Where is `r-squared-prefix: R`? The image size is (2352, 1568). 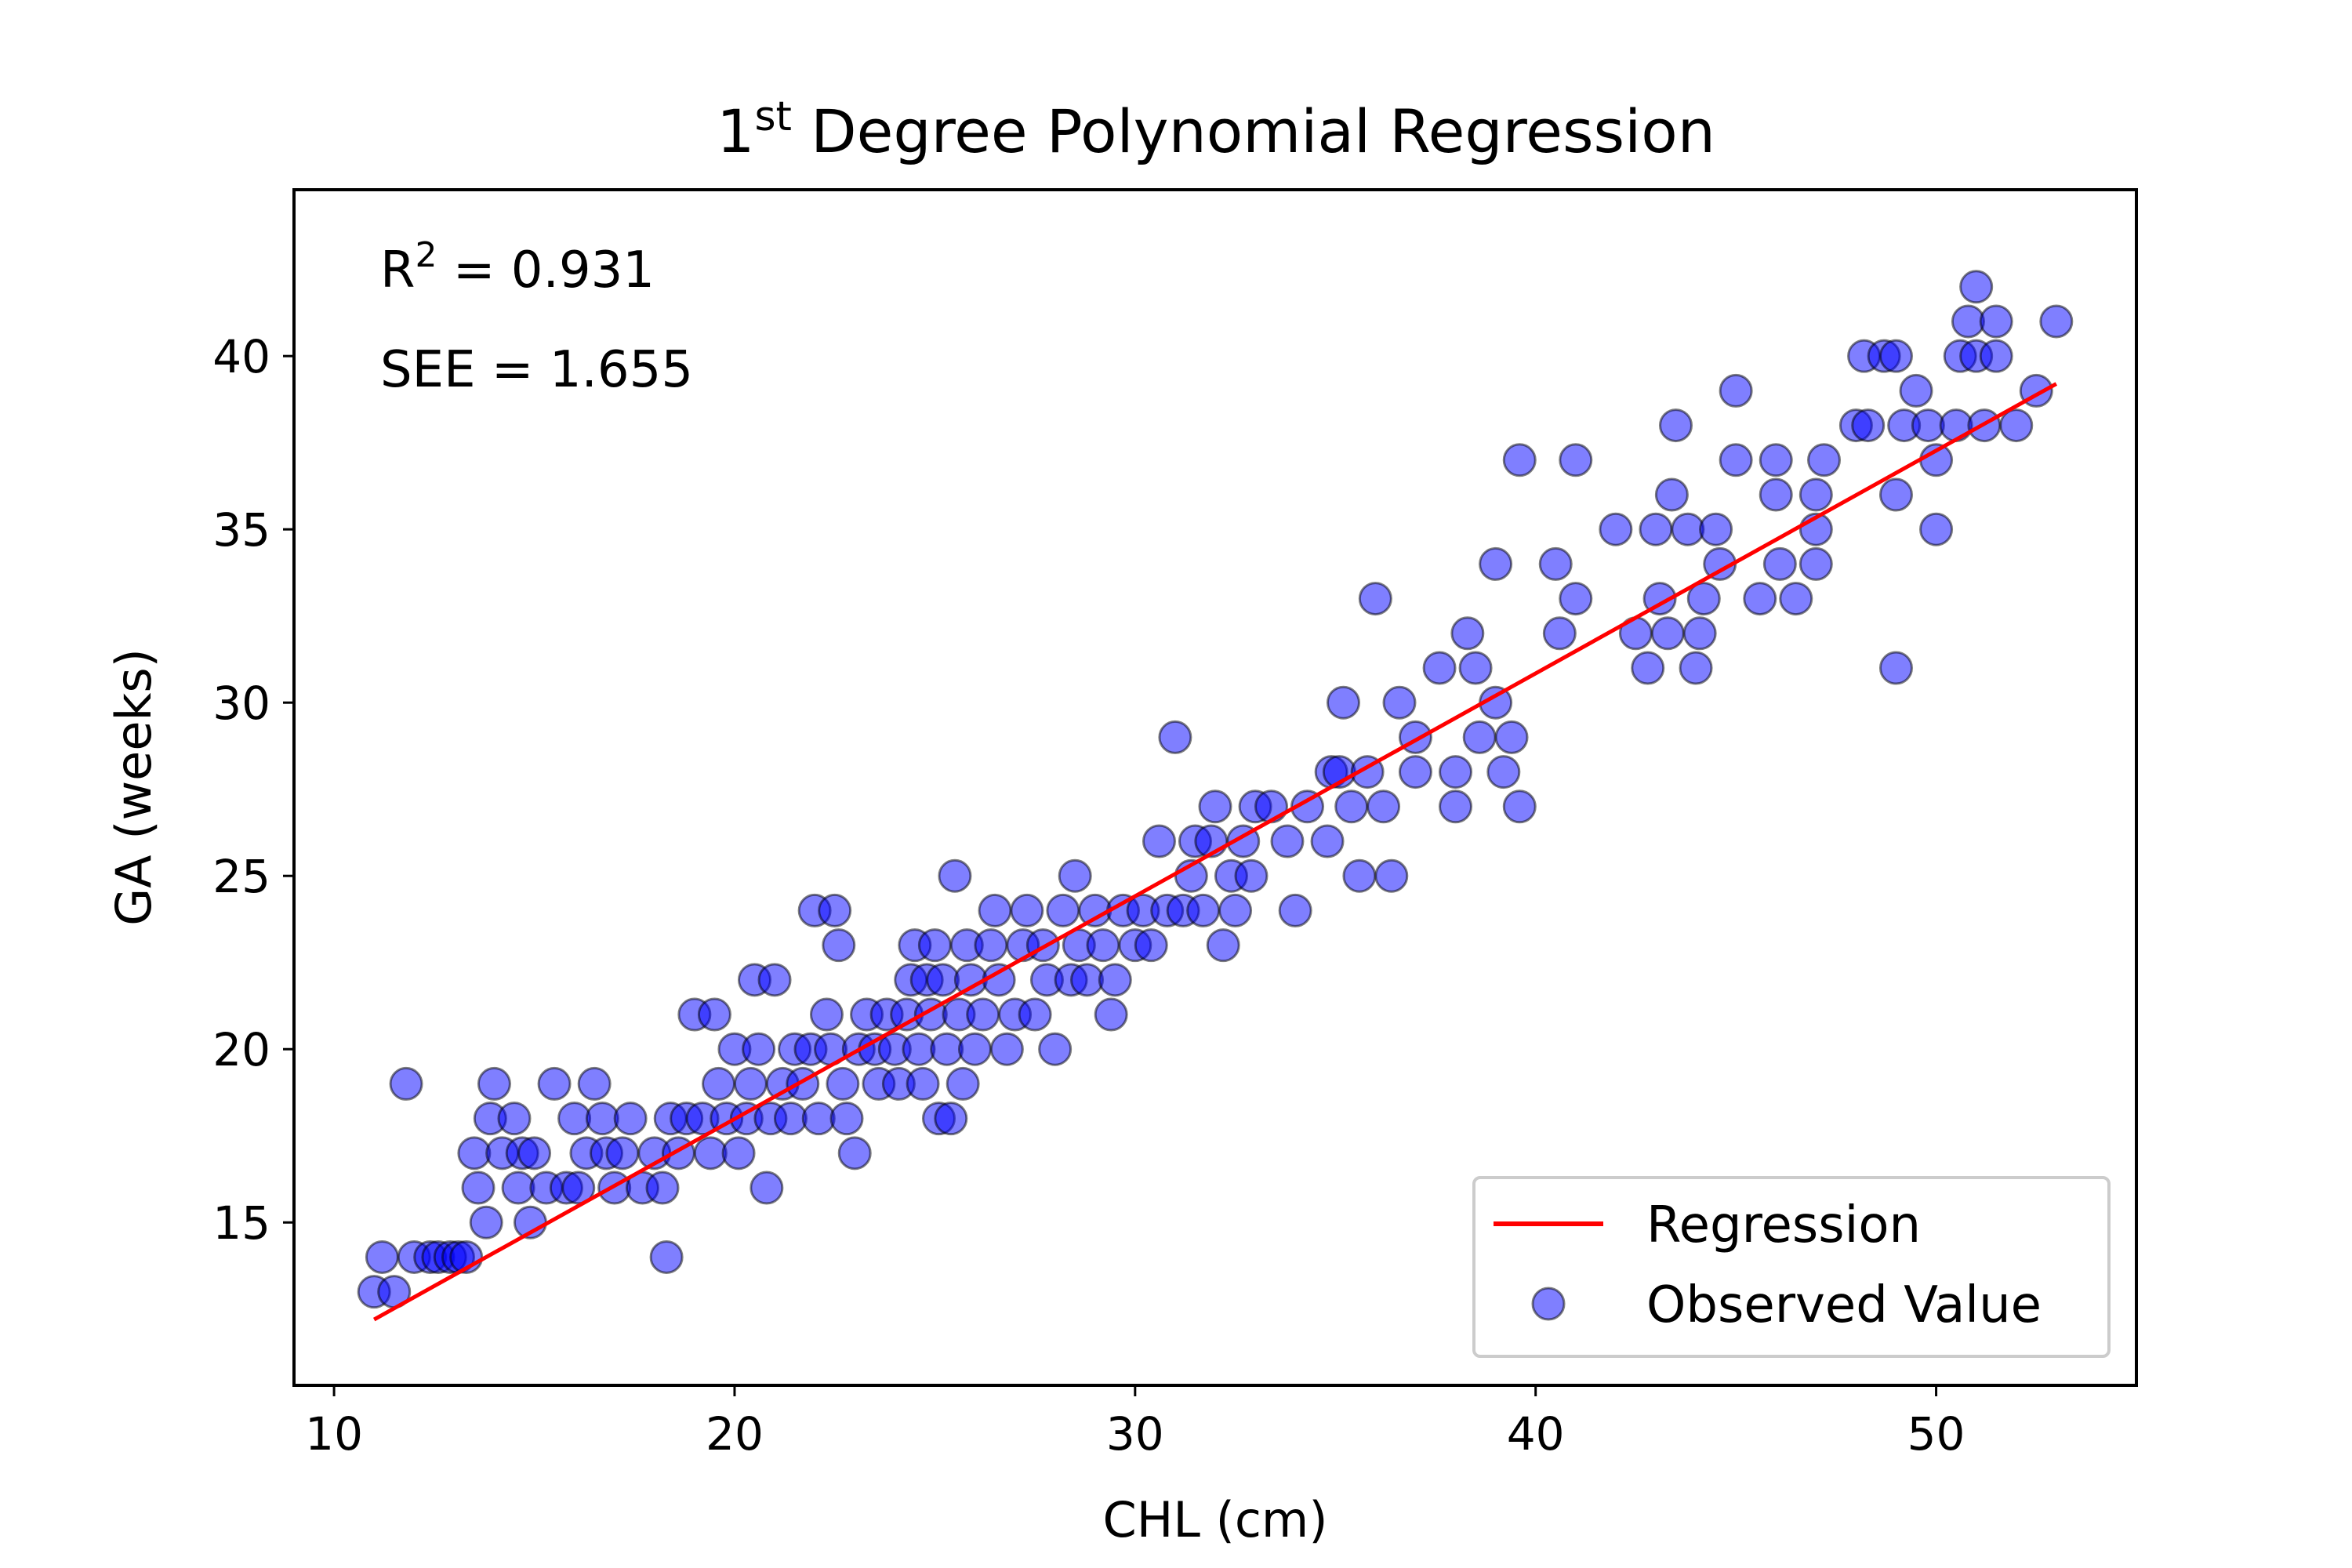
r-squared-prefix: R is located at coordinates (397, 270).